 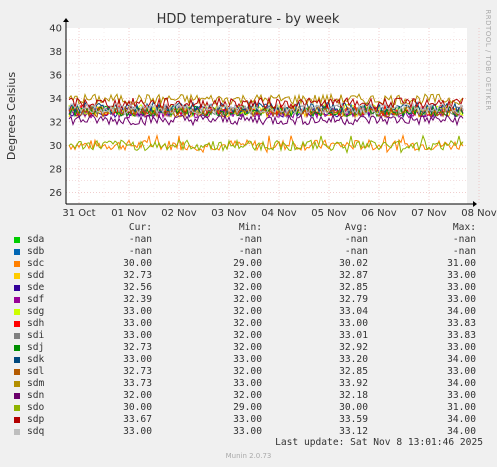 What do you see at coordinates (36, 323) in the screenshot?
I see `legend-name: sdh` at bounding box center [36, 323].